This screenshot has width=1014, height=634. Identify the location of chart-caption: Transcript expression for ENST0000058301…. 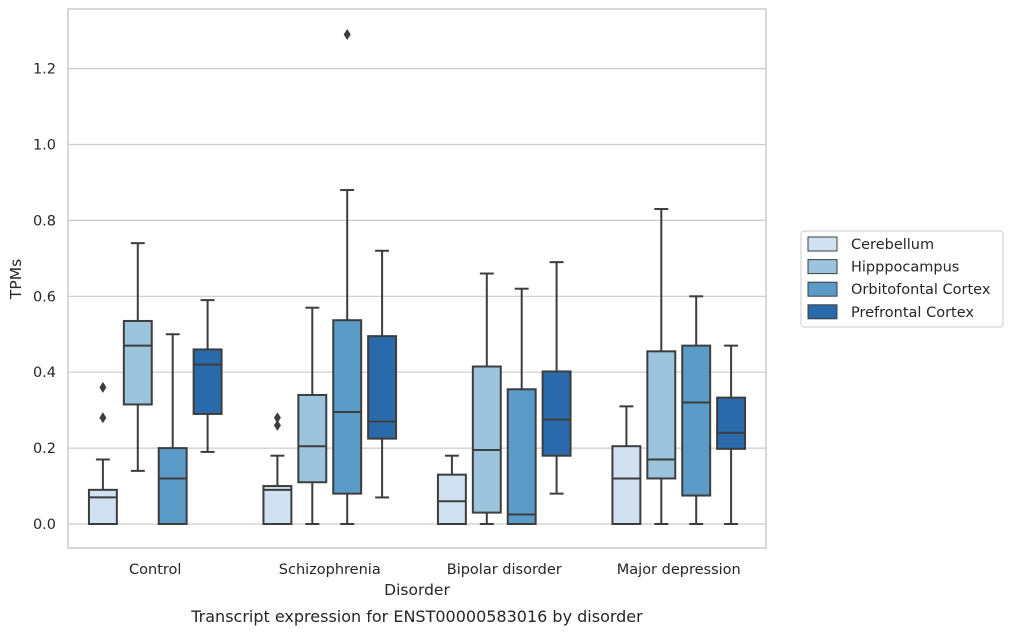
(416, 616).